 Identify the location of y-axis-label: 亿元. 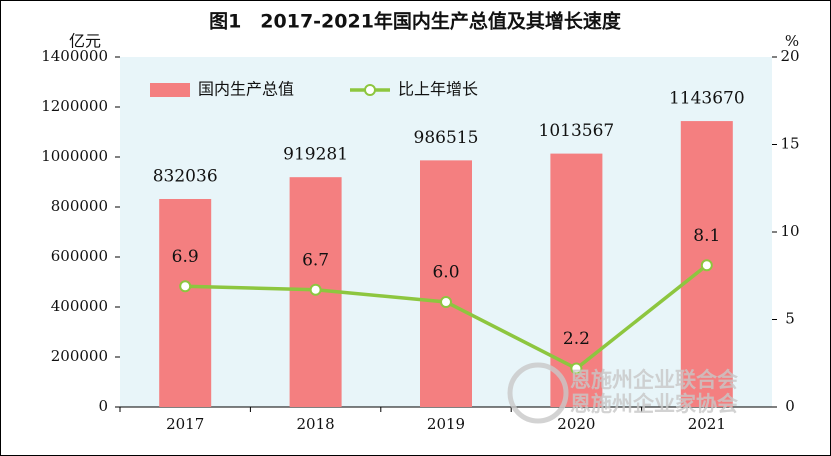
(85, 41).